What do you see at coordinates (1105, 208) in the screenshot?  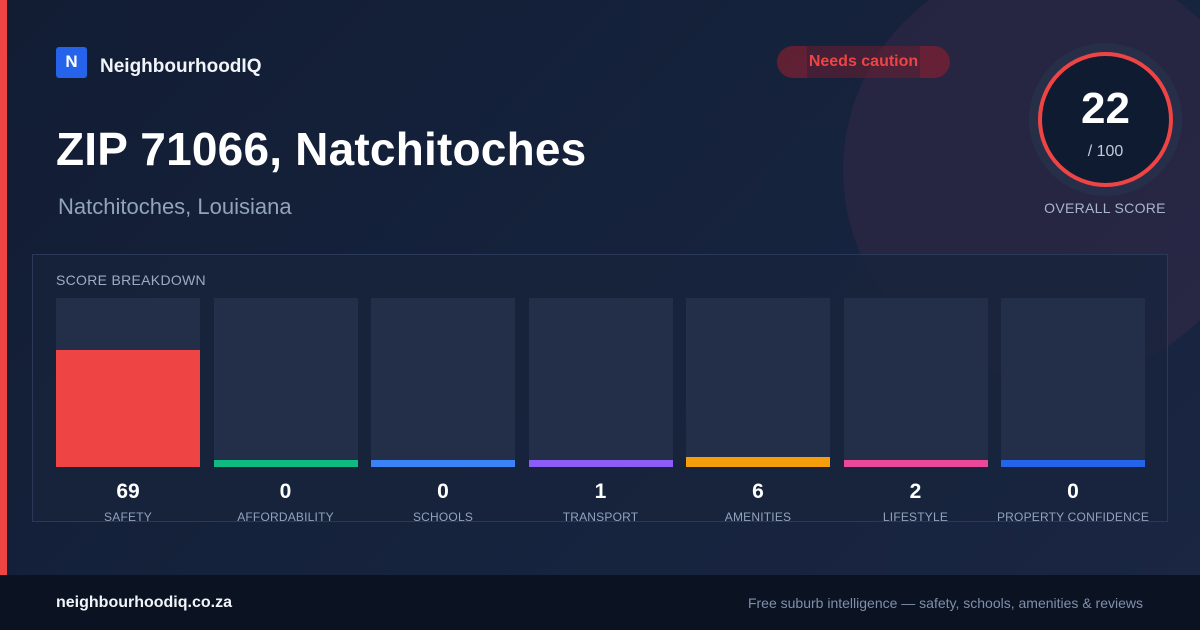 I see `overall-score-label: OVERALL SCORE` at bounding box center [1105, 208].